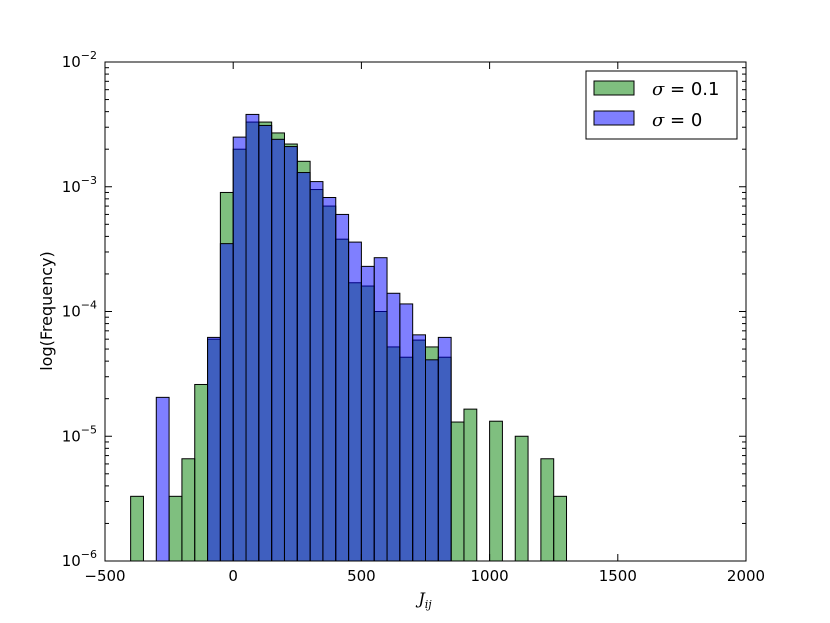  I want to click on bar-series0-bin28, so click(560, 528).